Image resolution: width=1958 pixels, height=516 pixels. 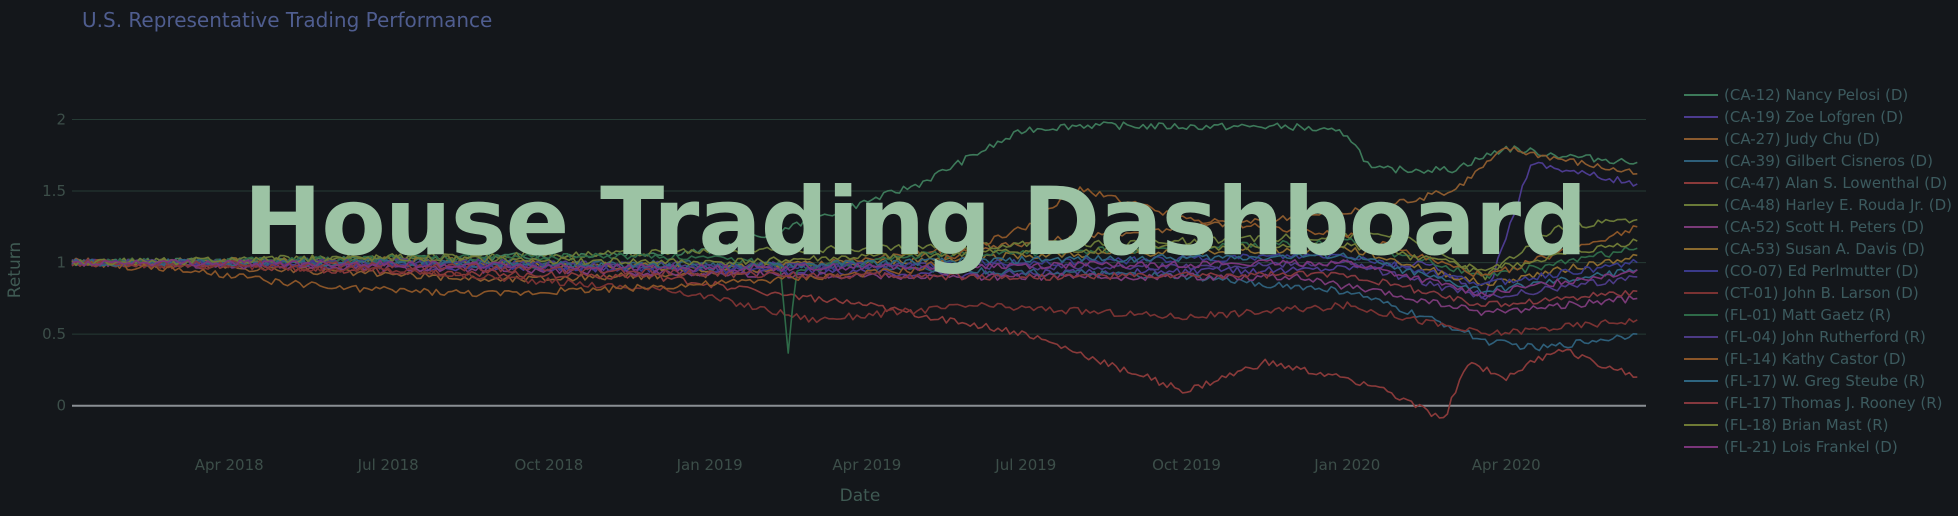 I want to click on legend-item: (FL-04) John Rutherford (R), so click(x=1801, y=337).